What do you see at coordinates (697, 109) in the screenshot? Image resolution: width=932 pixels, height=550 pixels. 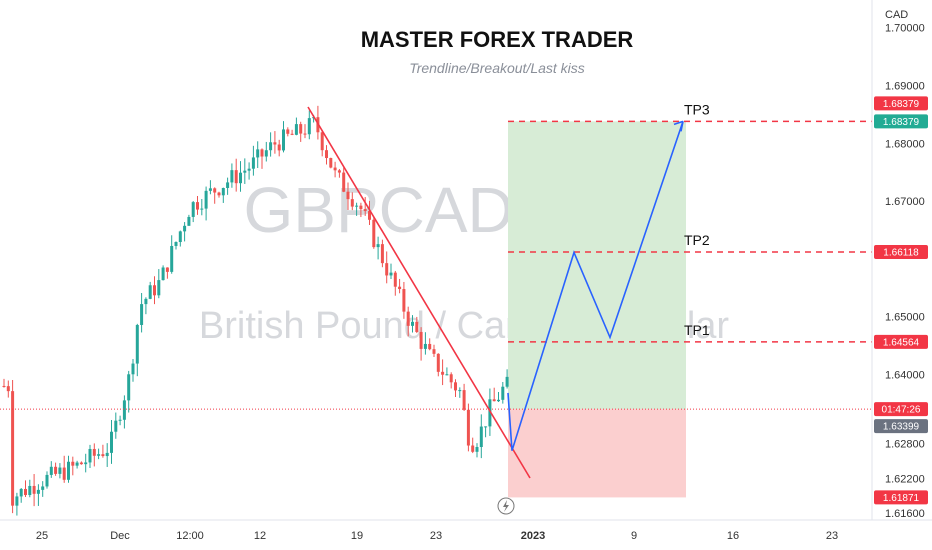 I see `level-label-tp3: TP3` at bounding box center [697, 109].